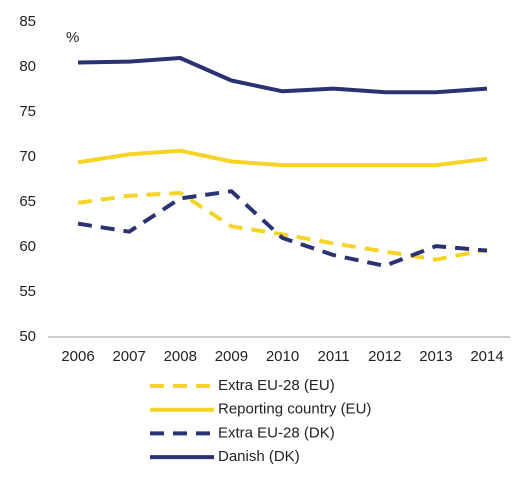 The width and height of the screenshot is (513, 491). Describe the element at coordinates (27, 66) in the screenshot. I see `y-tick-label: 80` at that location.